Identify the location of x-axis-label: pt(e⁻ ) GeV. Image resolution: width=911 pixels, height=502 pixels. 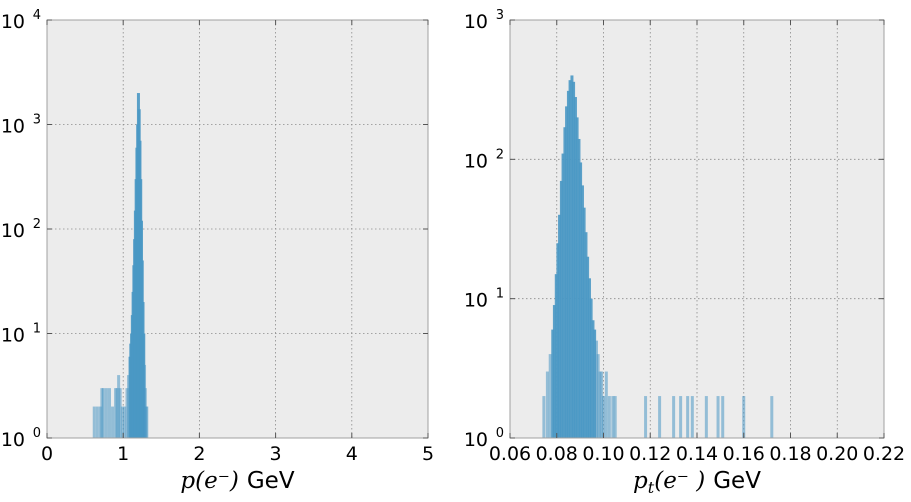
(697, 482).